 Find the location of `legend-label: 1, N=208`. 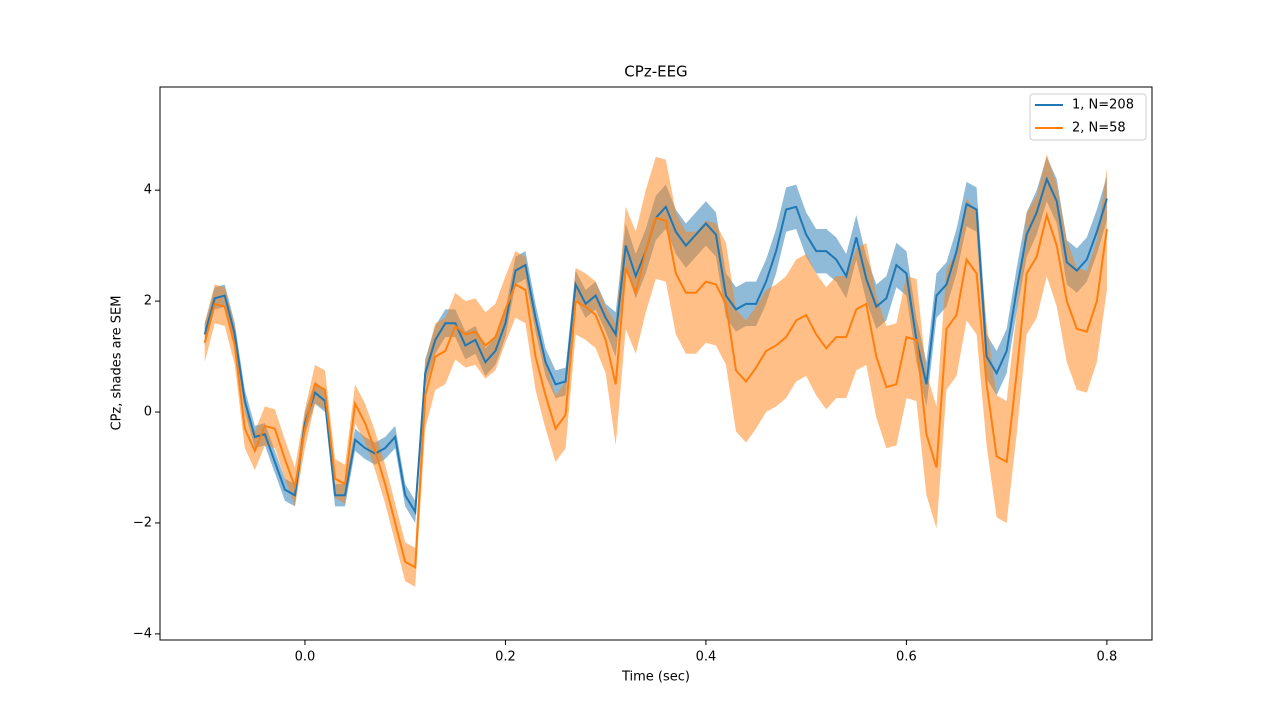

legend-label: 1, N=208 is located at coordinates (1103, 105).